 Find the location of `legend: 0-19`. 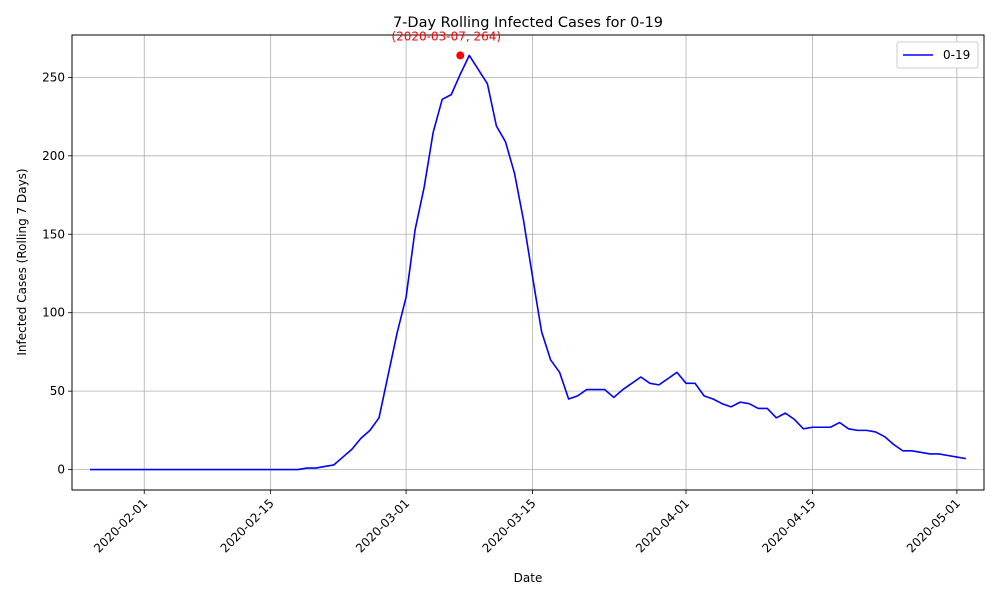

legend: 0-19 is located at coordinates (937, 55).